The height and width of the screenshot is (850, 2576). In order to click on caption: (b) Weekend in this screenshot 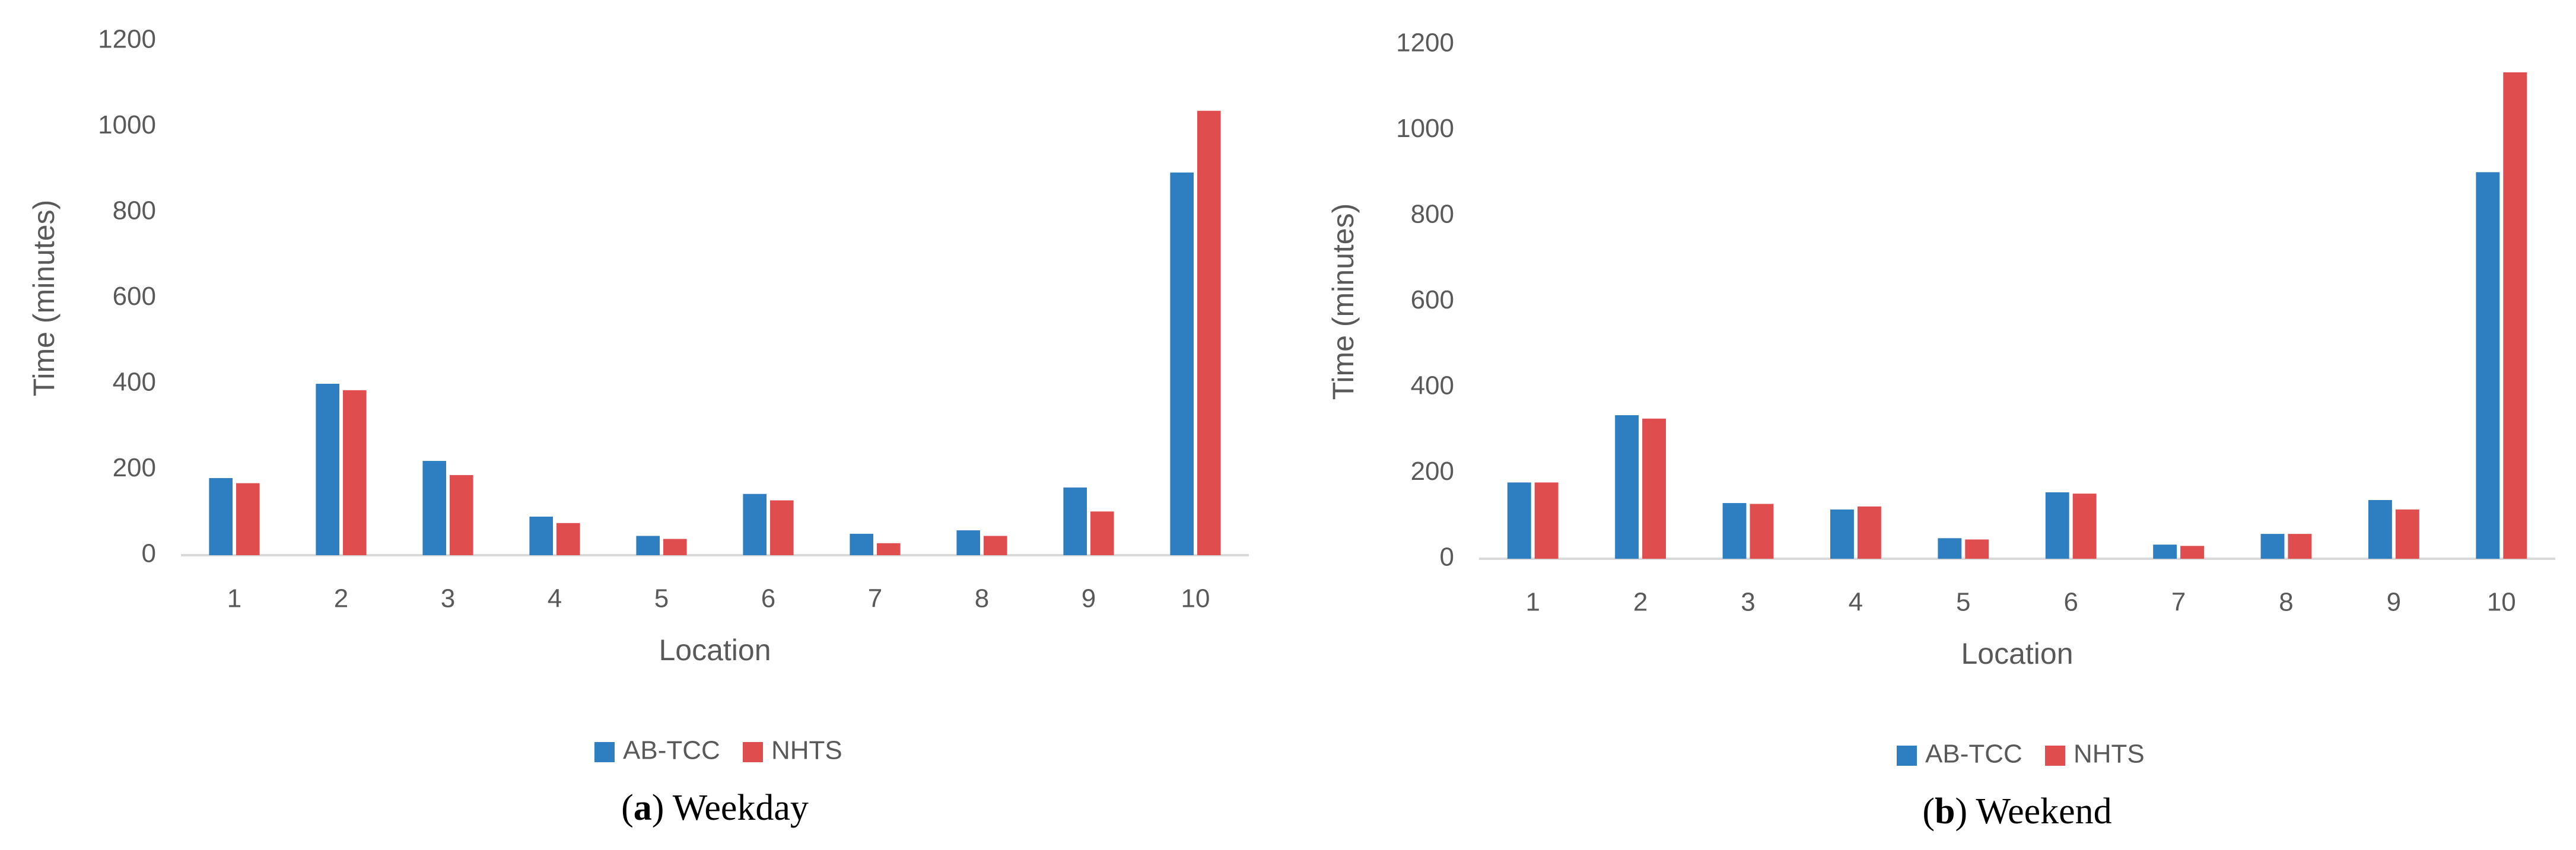, I will do `click(2016, 811)`.